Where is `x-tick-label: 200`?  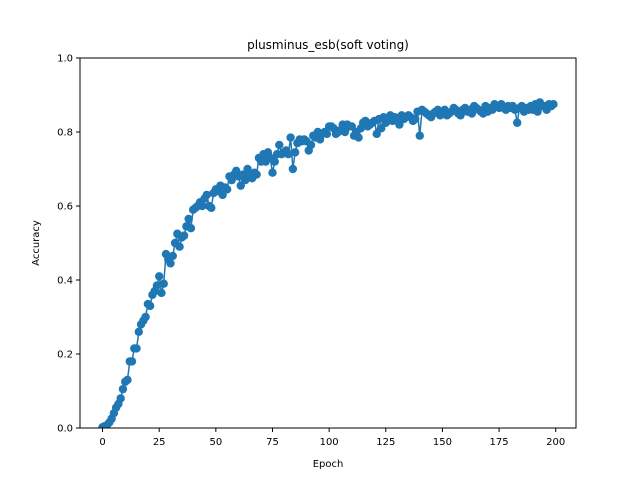
x-tick-label: 200 is located at coordinates (555, 442).